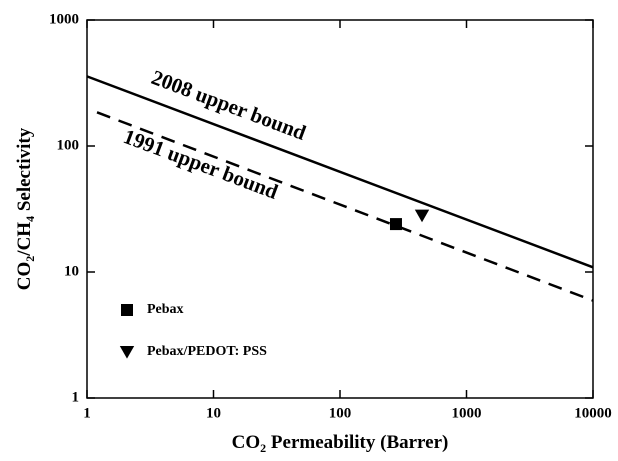 The width and height of the screenshot is (618, 461). What do you see at coordinates (68, 145) in the screenshot?
I see `y-tick-label: 100` at bounding box center [68, 145].